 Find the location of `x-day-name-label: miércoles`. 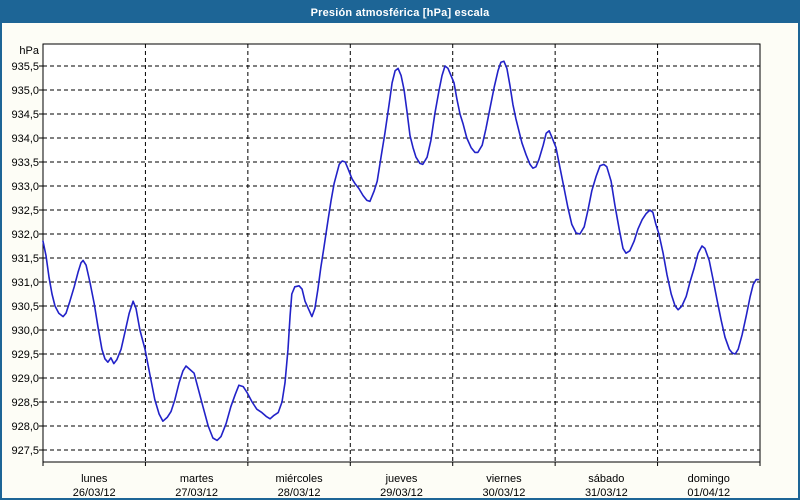

x-day-name-label: miércoles is located at coordinates (300, 479).